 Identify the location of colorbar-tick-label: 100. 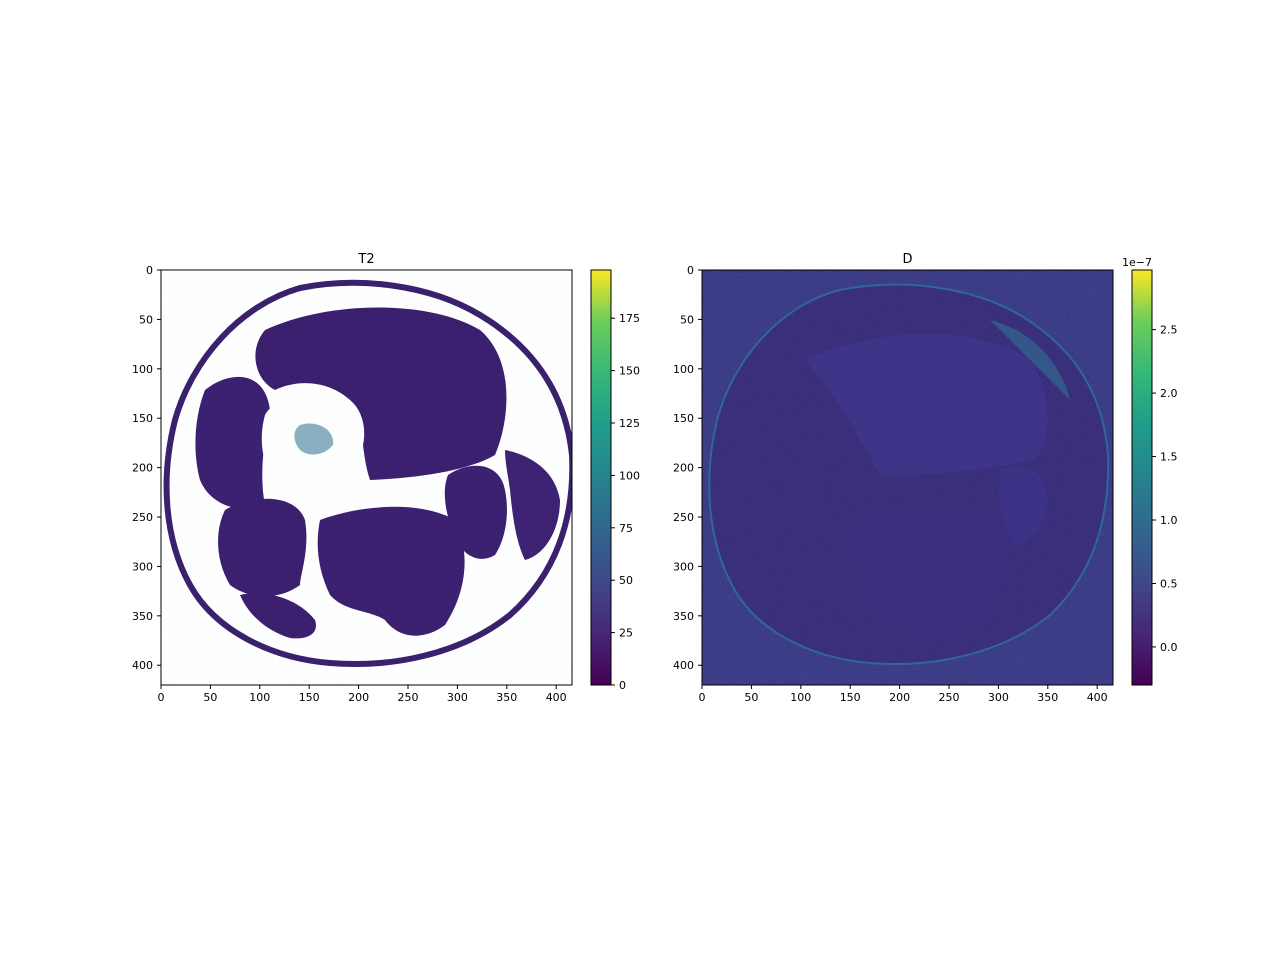
(629, 475).